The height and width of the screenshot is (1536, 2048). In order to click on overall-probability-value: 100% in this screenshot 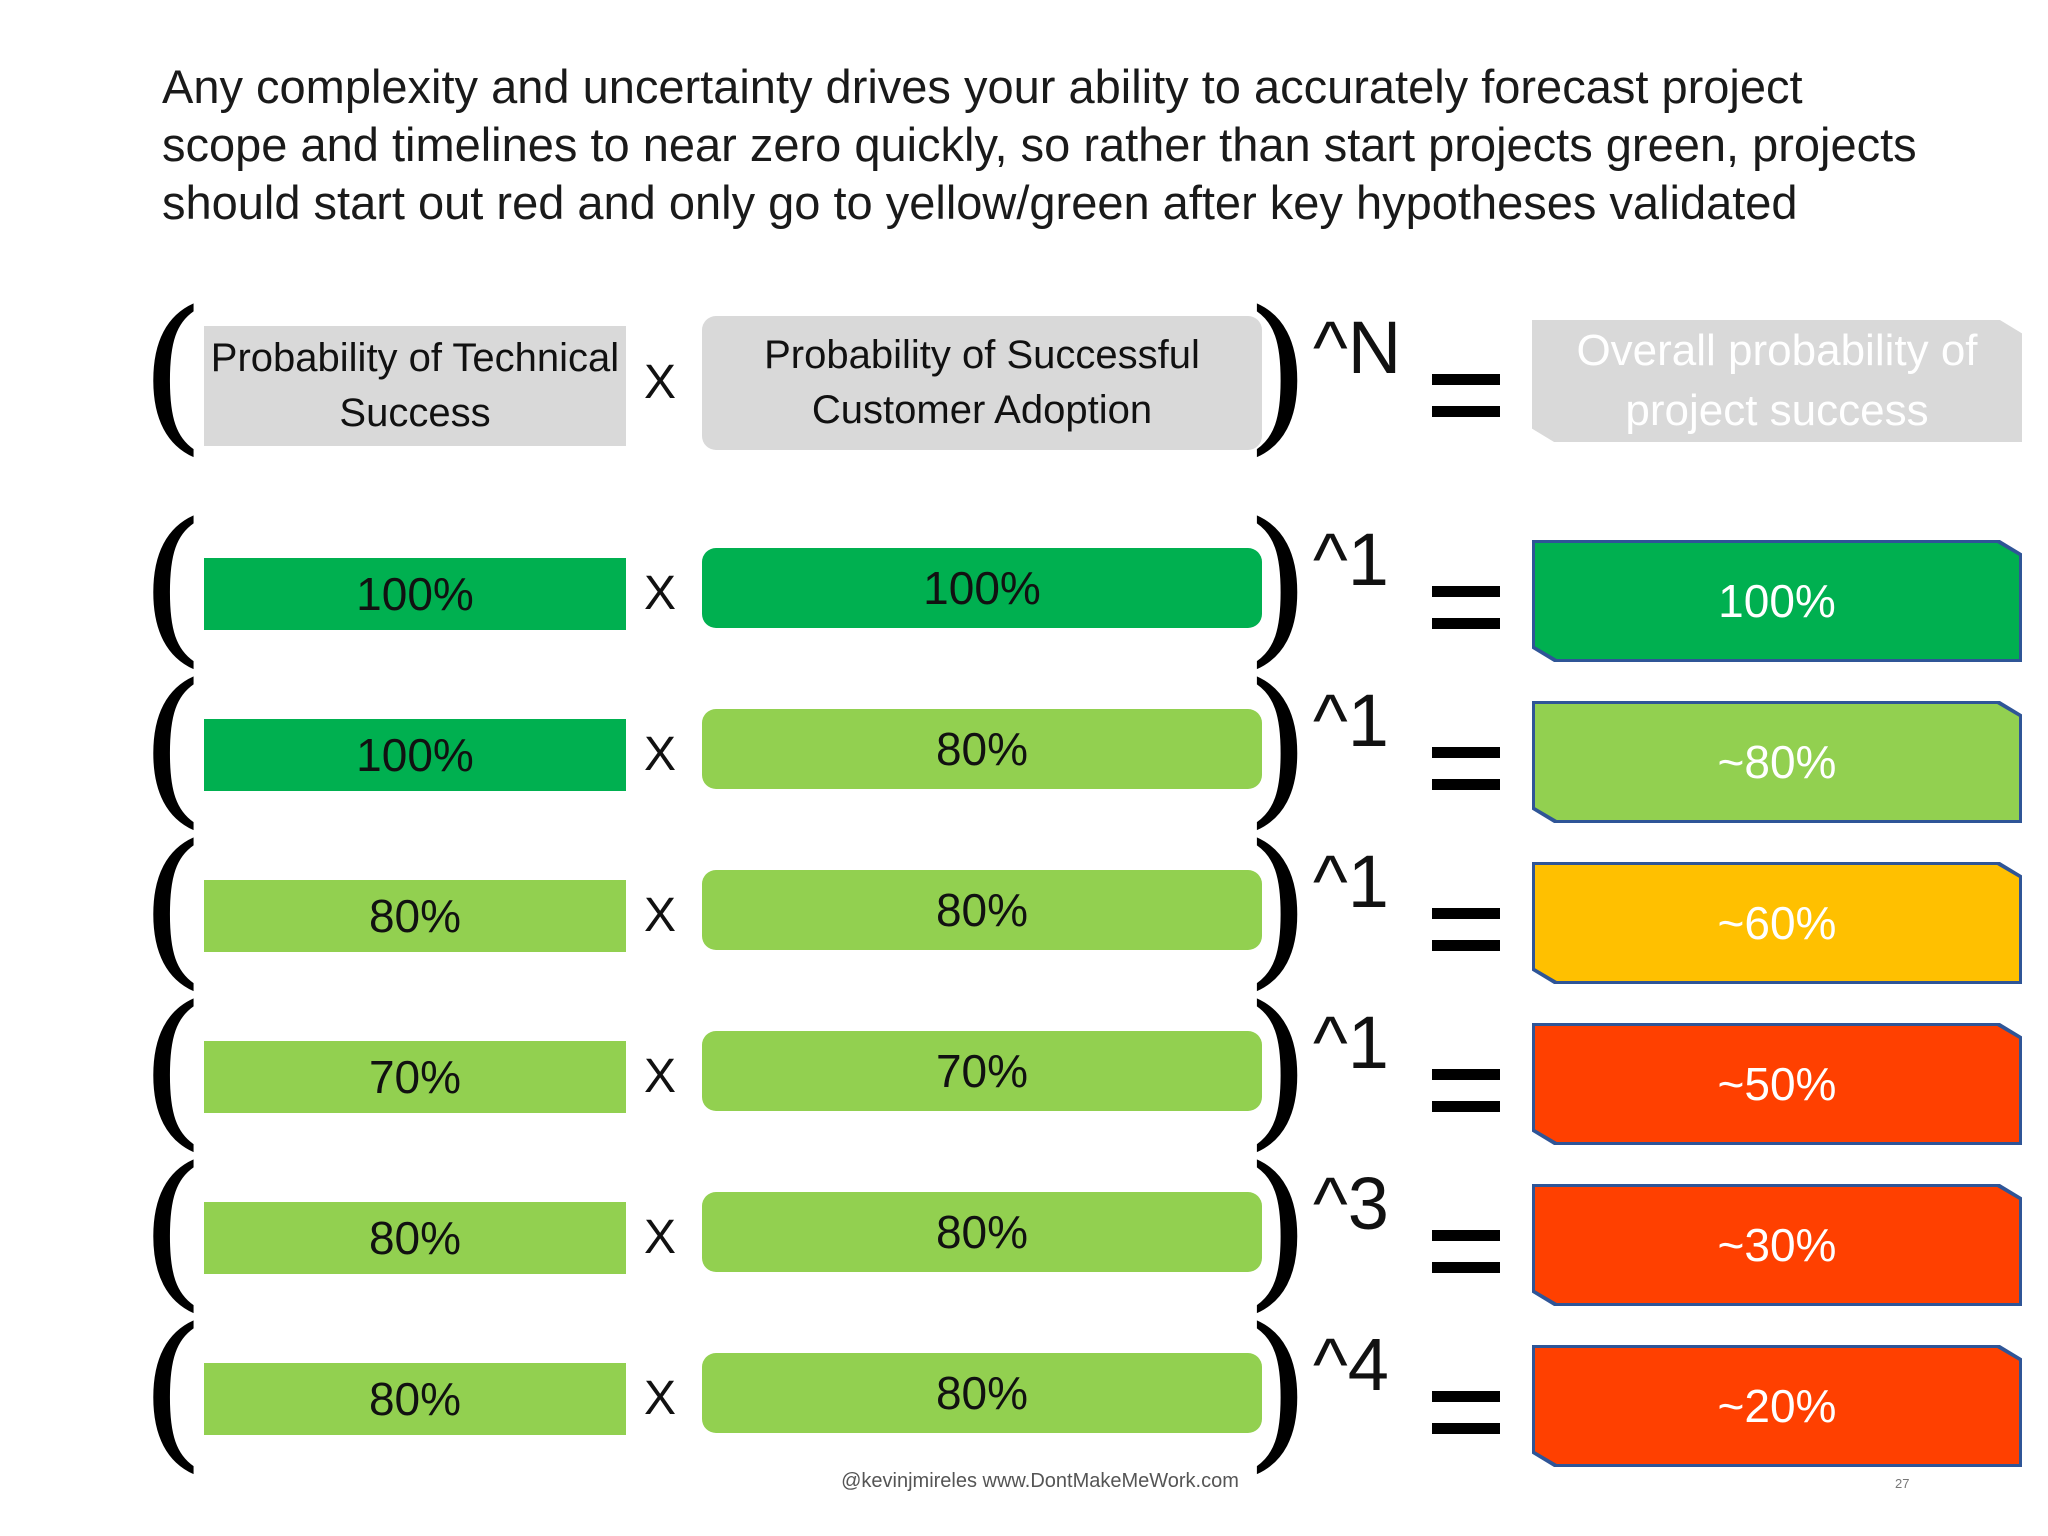, I will do `click(1777, 601)`.